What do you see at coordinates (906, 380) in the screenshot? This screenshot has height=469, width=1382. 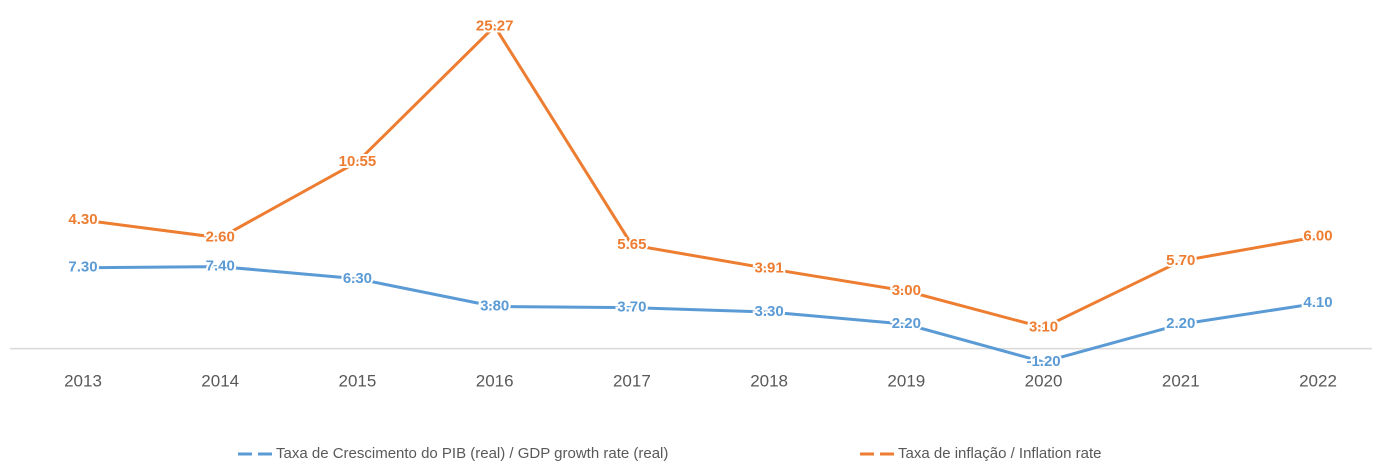 I see `x-tick-label: 2019` at bounding box center [906, 380].